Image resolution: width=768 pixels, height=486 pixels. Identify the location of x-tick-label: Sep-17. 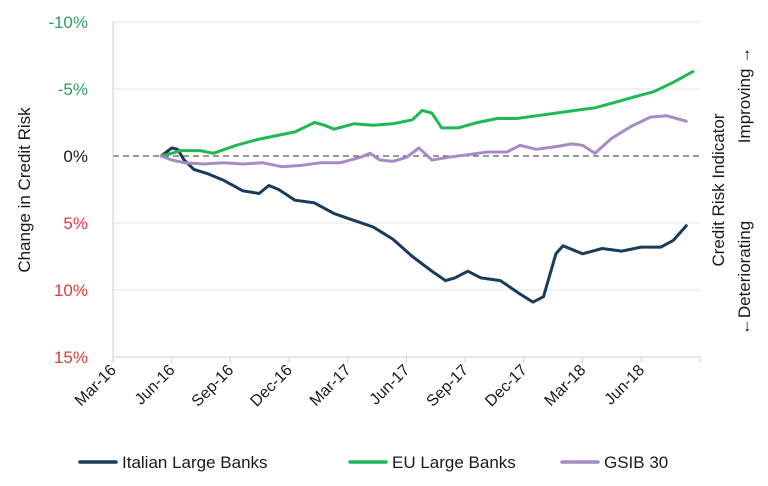
(448, 386).